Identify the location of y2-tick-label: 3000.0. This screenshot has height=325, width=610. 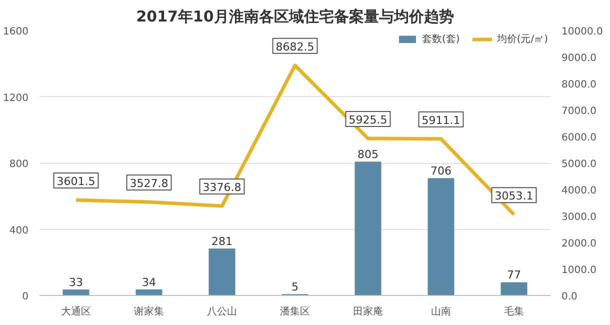
(579, 217).